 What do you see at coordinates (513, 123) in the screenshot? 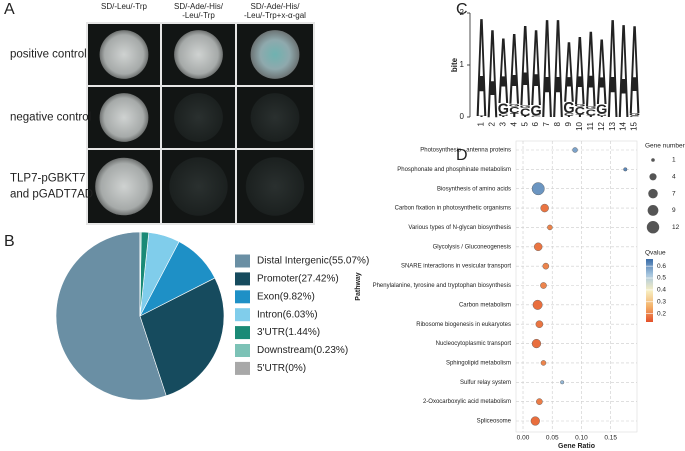
I see `x-tick-label: 4` at bounding box center [513, 123].